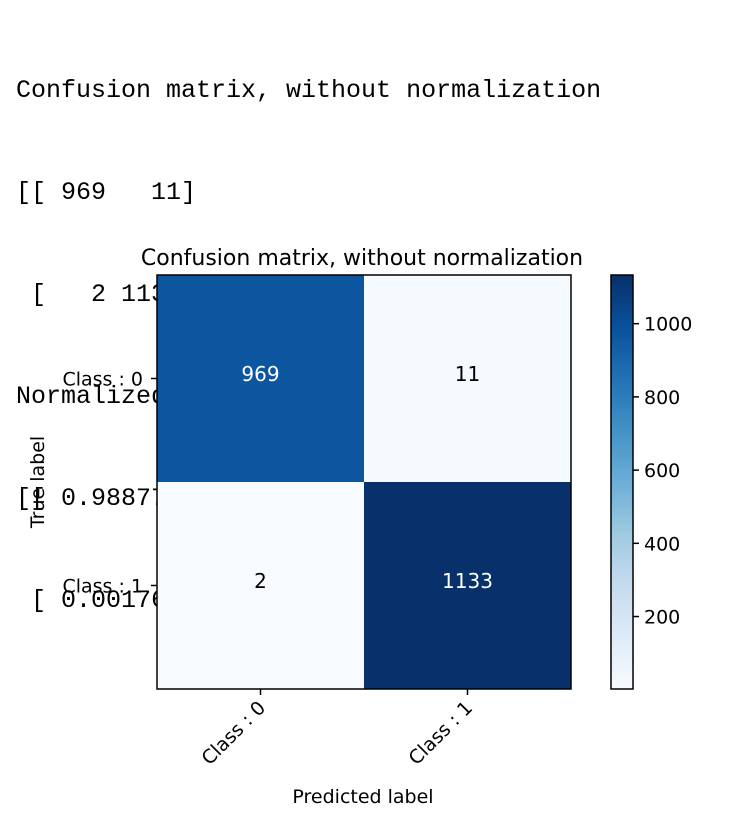  What do you see at coordinates (441, 733) in the screenshot?
I see `x-tick-label: Class : 1` at bounding box center [441, 733].